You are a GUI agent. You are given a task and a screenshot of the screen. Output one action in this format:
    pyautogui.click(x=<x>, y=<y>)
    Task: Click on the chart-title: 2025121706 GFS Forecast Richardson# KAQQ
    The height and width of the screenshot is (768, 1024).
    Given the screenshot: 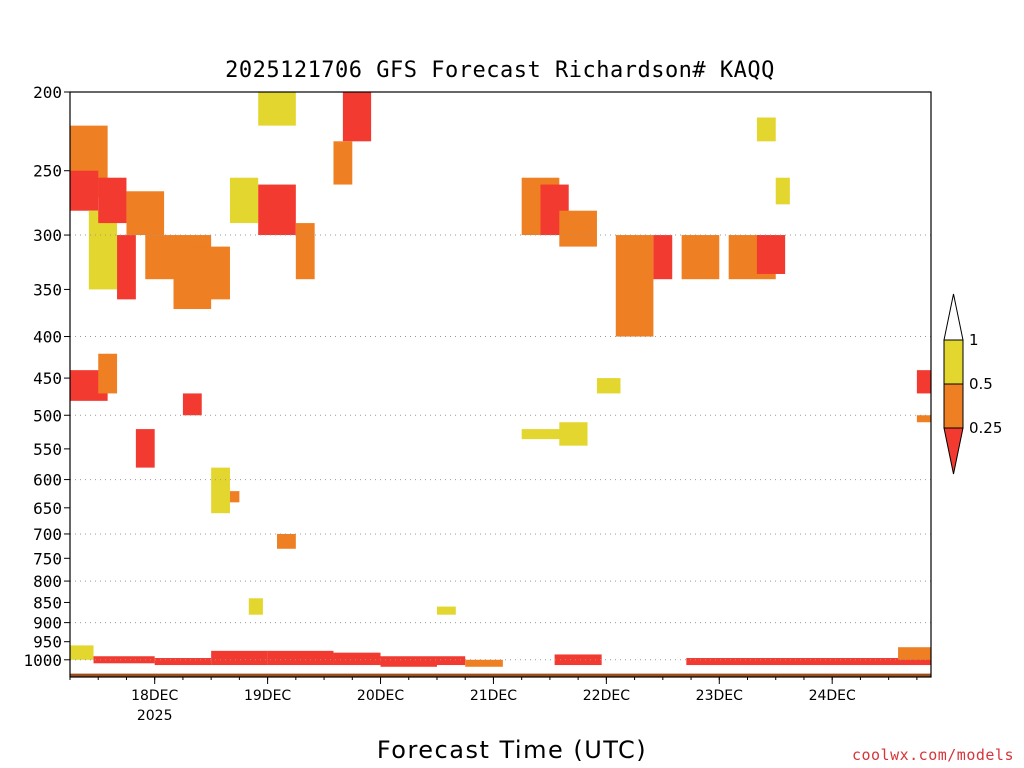 What is the action you would take?
    pyautogui.click(x=500, y=70)
    